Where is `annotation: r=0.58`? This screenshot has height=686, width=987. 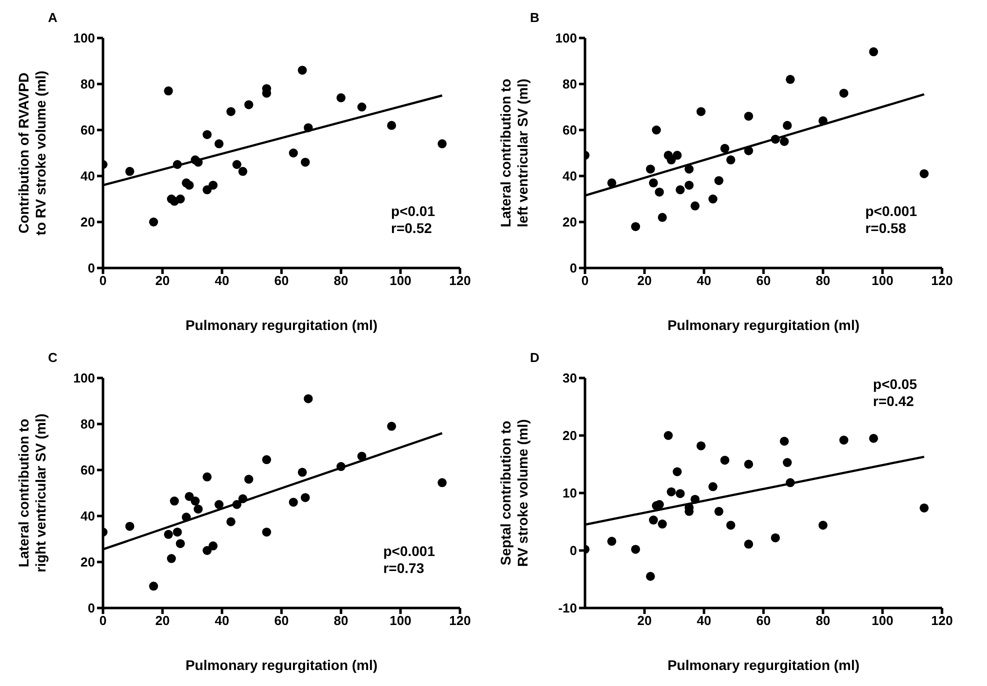 annotation: r=0.58 is located at coordinates (886, 228).